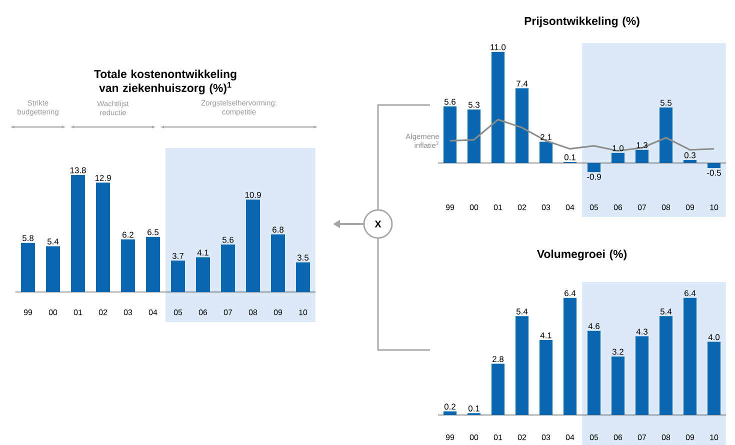 Image resolution: width=735 pixels, height=445 pixels. Describe the element at coordinates (581, 255) in the screenshot. I see `chart-title: Volumegroei (%)` at that location.